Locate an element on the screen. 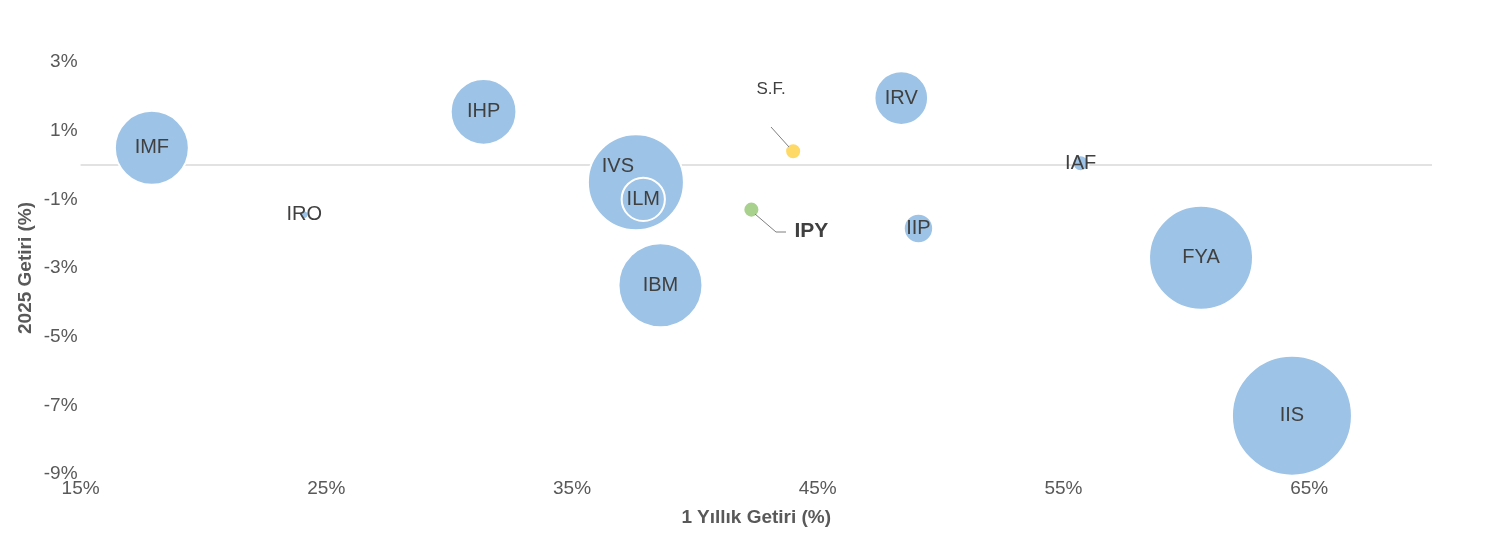 Image resolution: width=1494 pixels, height=536 pixels. series-label: IAF is located at coordinates (1081, 161).